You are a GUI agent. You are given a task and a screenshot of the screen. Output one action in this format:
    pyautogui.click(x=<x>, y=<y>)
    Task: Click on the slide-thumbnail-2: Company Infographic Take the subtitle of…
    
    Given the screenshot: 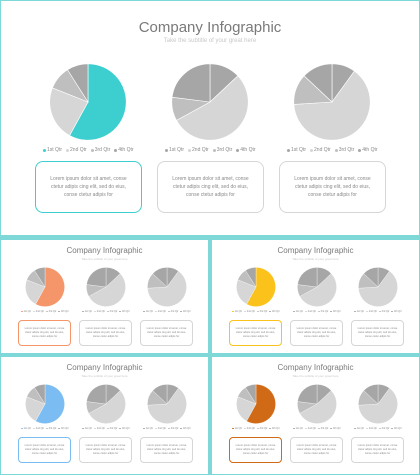 What is the action you would take?
    pyautogui.click(x=315, y=296)
    